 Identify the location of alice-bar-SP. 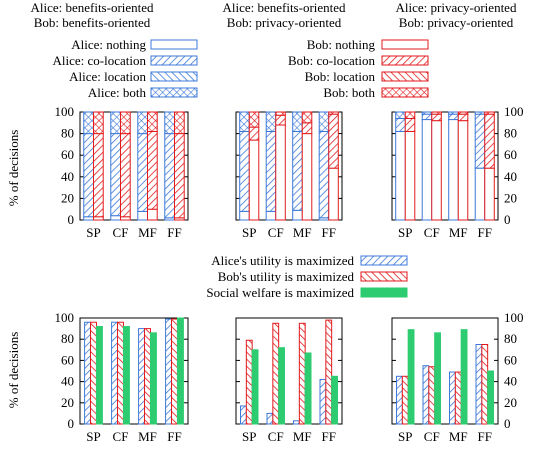
(88, 373).